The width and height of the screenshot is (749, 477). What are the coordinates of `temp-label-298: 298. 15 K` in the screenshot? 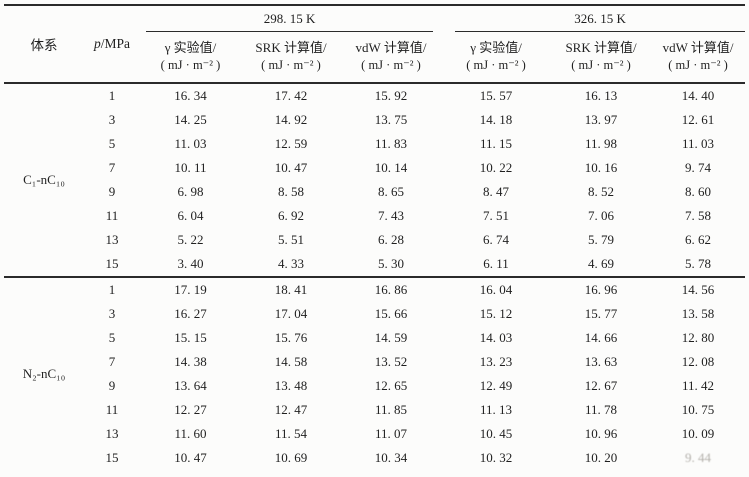 It's located at (290, 19).